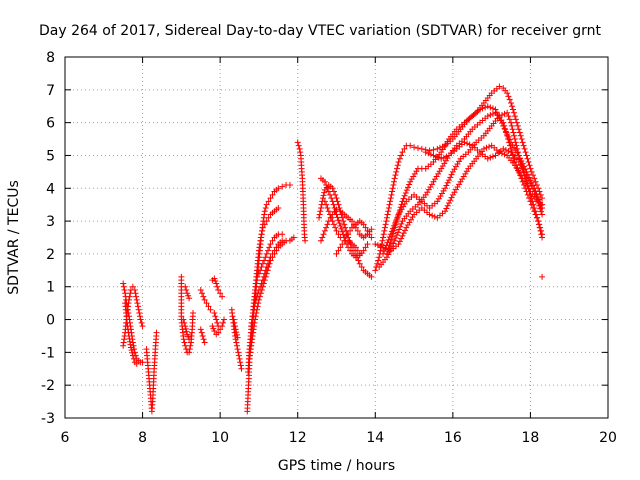 This screenshot has width=640, height=480. Describe the element at coordinates (14, 237) in the screenshot. I see `y-axis-label: SDTVAR / TECUs` at that location.